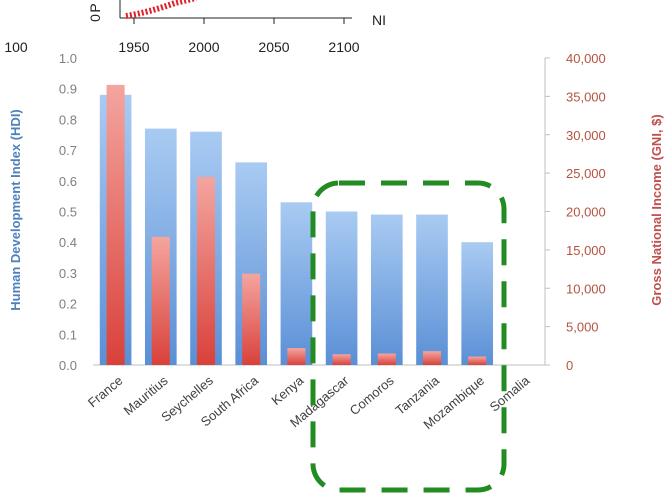 This screenshot has height=497, width=669. What do you see at coordinates (16, 47) in the screenshot?
I see `inset-xtick: 100` at bounding box center [16, 47].